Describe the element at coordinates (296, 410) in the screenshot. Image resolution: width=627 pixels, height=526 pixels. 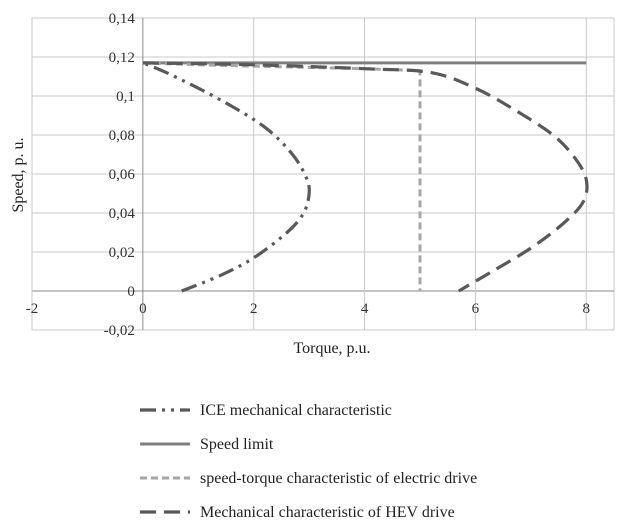
I see `legend-label: ICE mechanical characteristic` at that location.